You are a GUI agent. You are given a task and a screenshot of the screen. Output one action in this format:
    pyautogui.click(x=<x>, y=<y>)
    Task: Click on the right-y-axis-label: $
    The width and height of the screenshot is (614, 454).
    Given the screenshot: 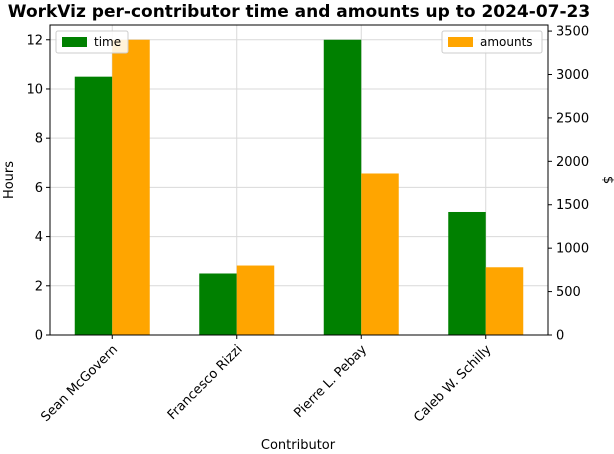 What is the action you would take?
    pyautogui.click(x=607, y=180)
    